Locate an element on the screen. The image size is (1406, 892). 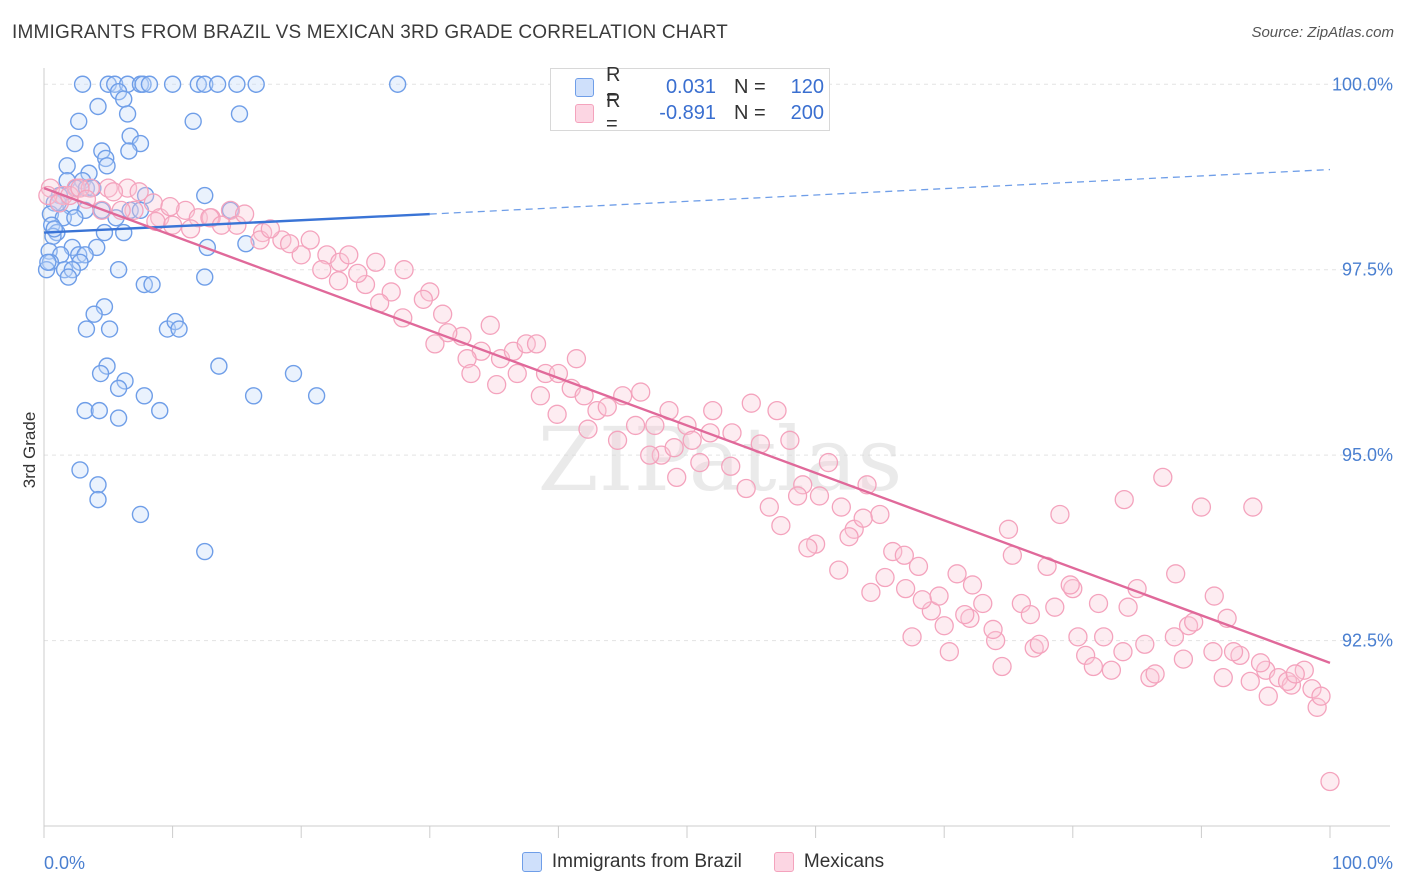
watermark: ZIPatlas is located at coordinates (720, 459).